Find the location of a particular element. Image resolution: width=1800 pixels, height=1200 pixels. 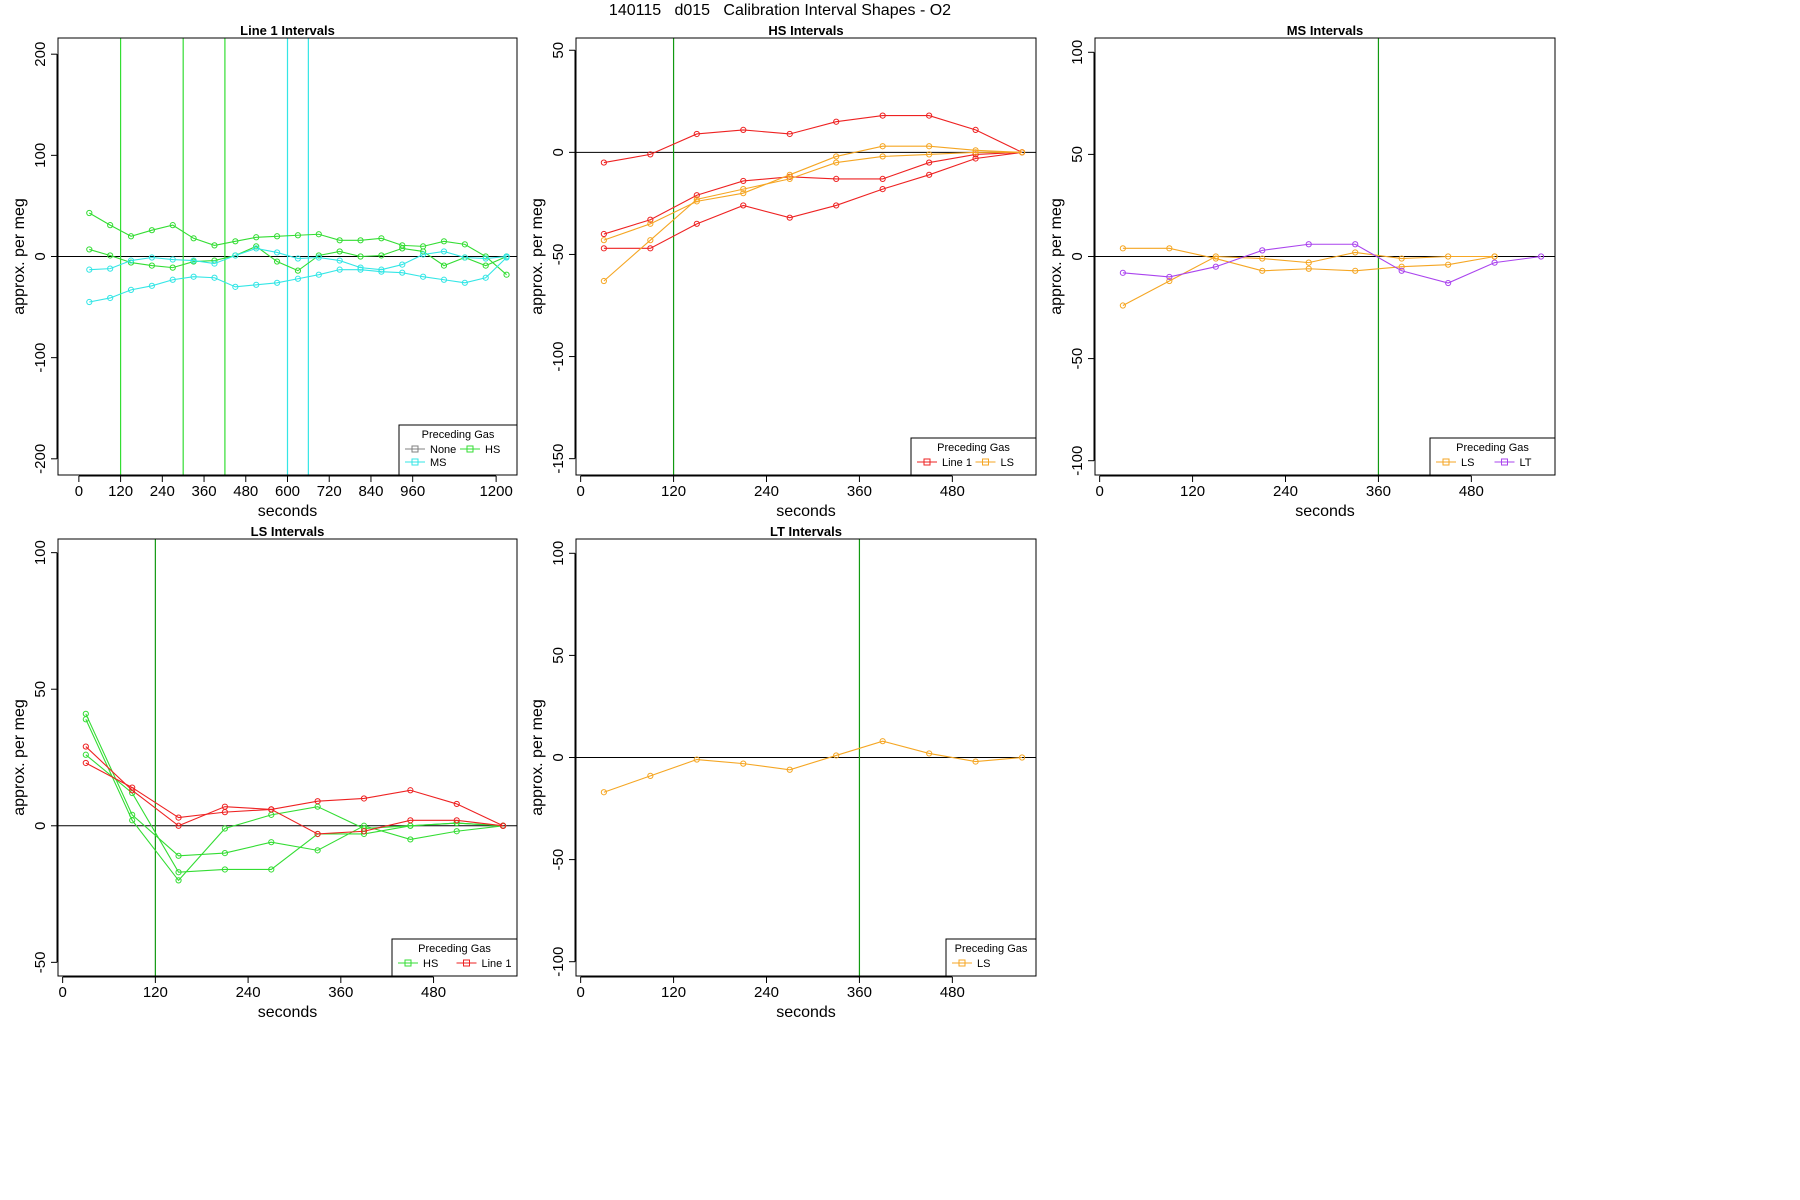

x-tick-label: 0 is located at coordinates (580, 992).